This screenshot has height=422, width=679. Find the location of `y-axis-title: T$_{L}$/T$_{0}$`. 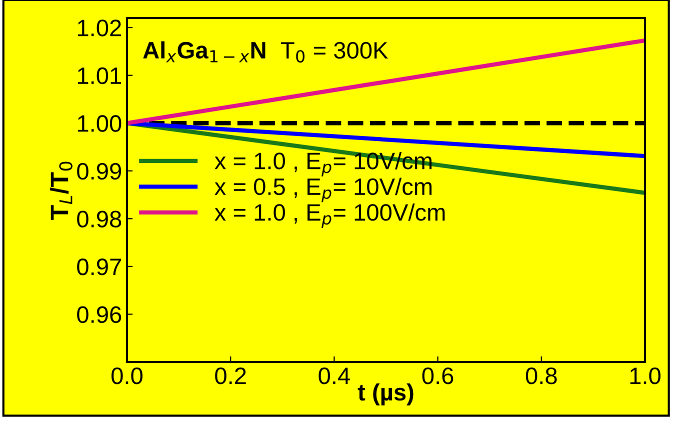

y-axis-title: T$_{L}$/T$_{0}$ is located at coordinates (61, 191).